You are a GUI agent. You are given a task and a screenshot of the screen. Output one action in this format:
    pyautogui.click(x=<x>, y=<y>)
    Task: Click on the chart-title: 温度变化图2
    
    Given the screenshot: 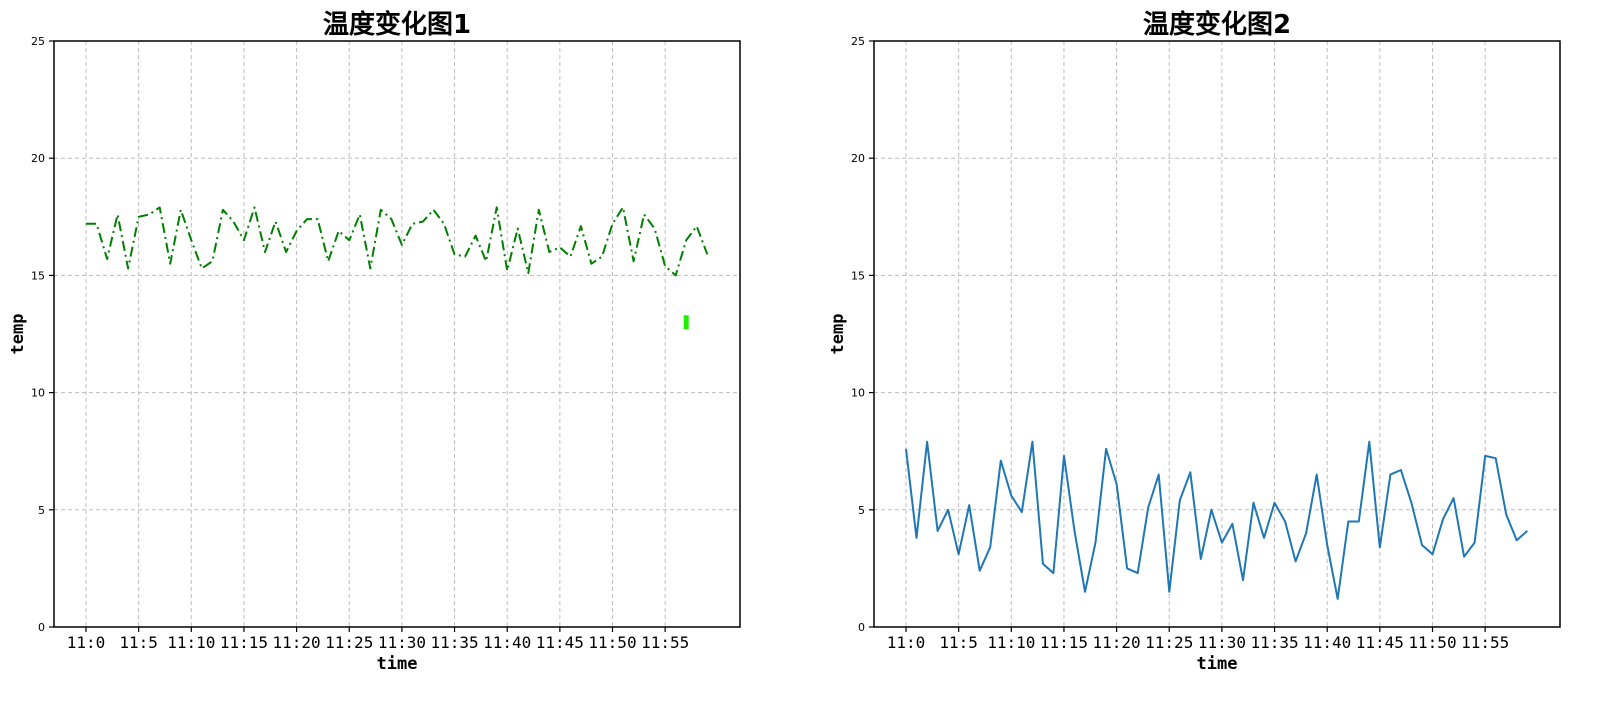 What is the action you would take?
    pyautogui.click(x=1217, y=24)
    